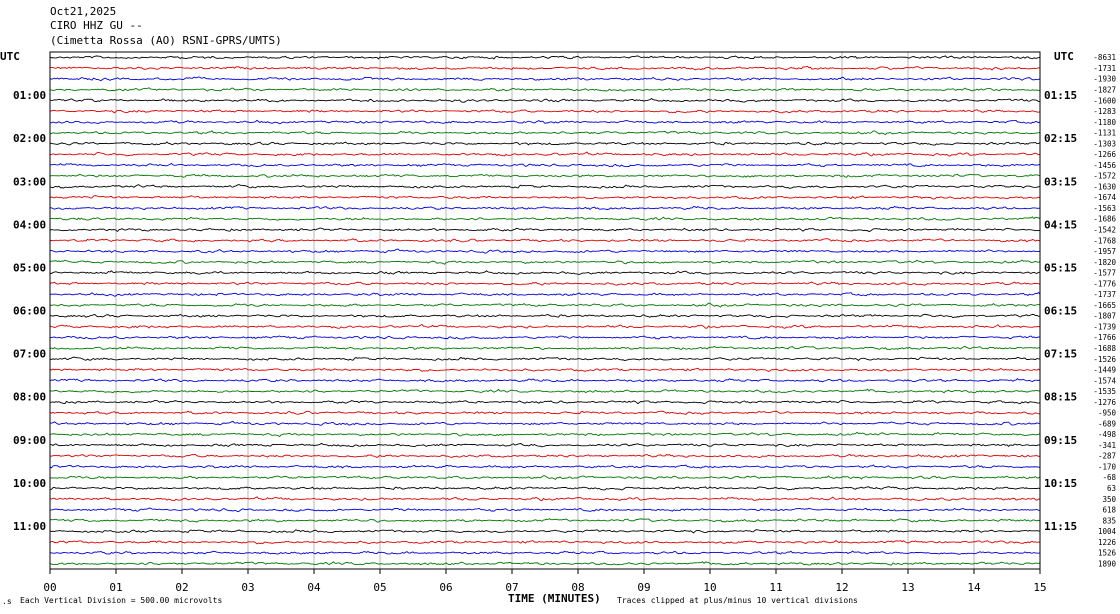 The height and width of the screenshot is (614, 1120). Describe the element at coordinates (1104, 402) in the screenshot. I see `row-offset-label: -1276` at that location.